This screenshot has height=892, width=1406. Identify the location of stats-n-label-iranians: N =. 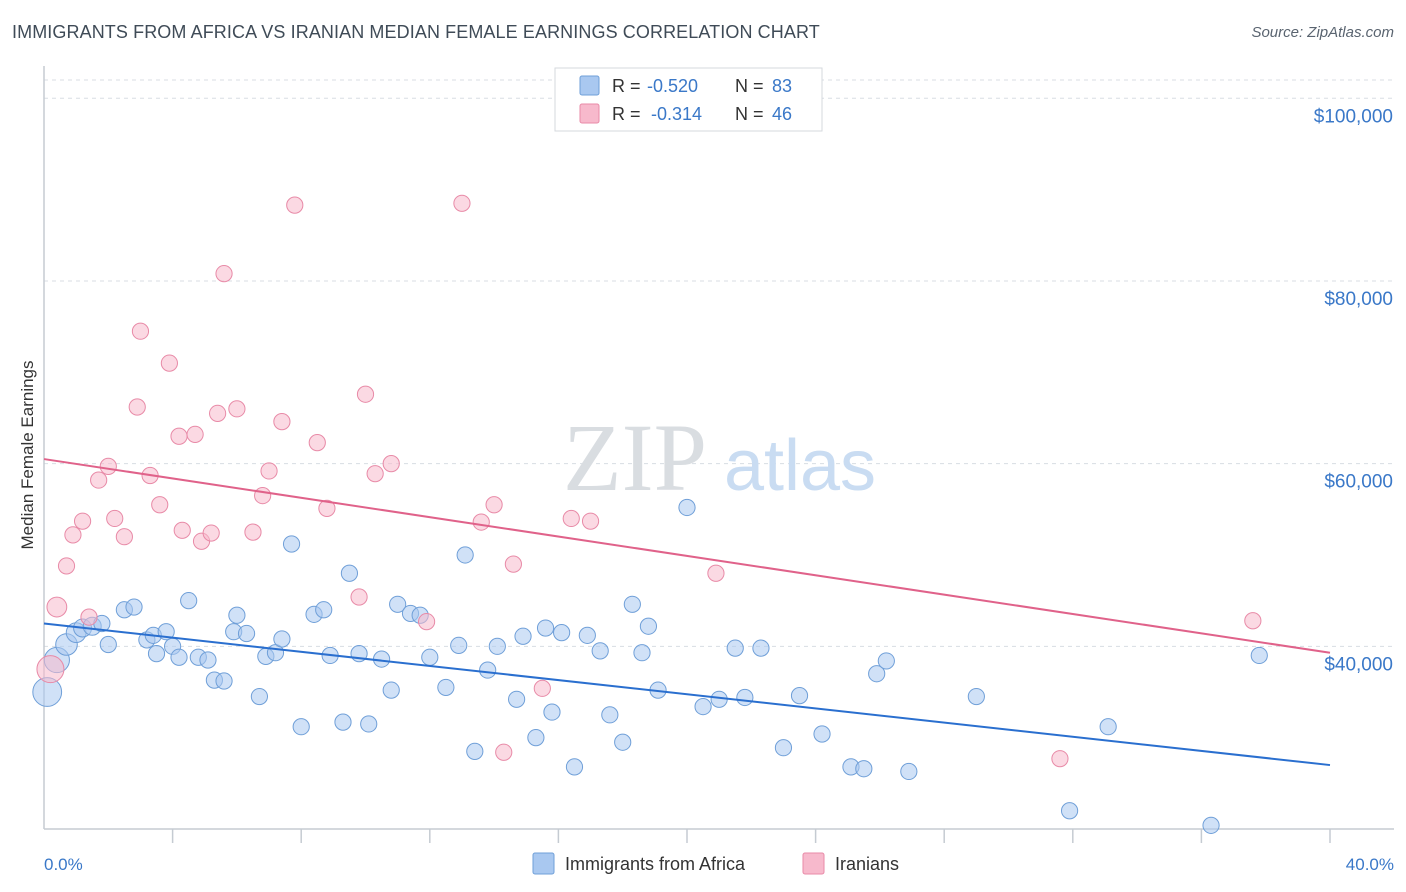
(749, 114).